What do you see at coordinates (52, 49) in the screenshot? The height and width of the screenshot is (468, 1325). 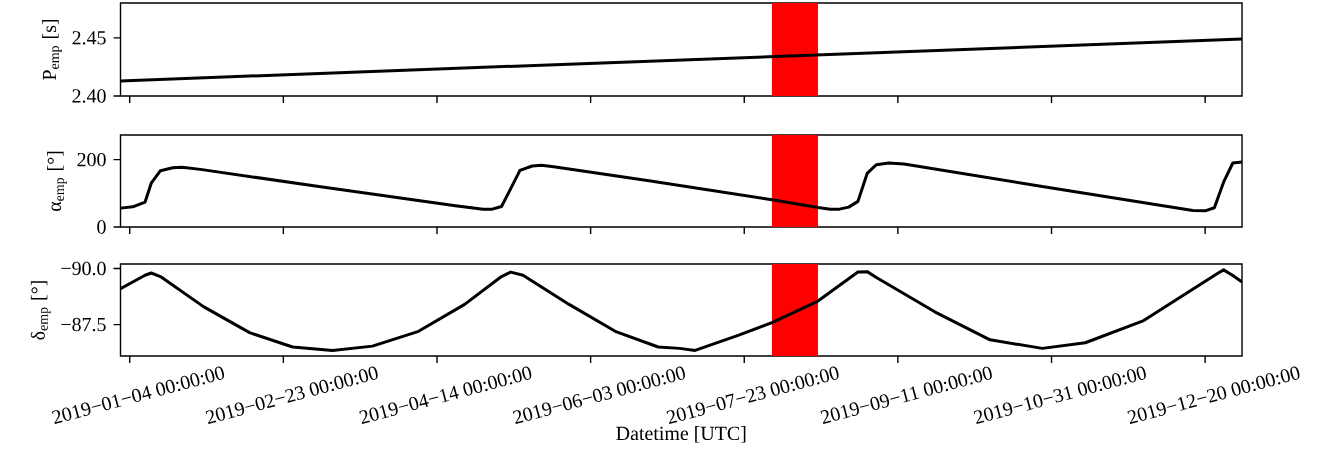 I see `y-axis-title: P$_{emp}$ [s]` at bounding box center [52, 49].